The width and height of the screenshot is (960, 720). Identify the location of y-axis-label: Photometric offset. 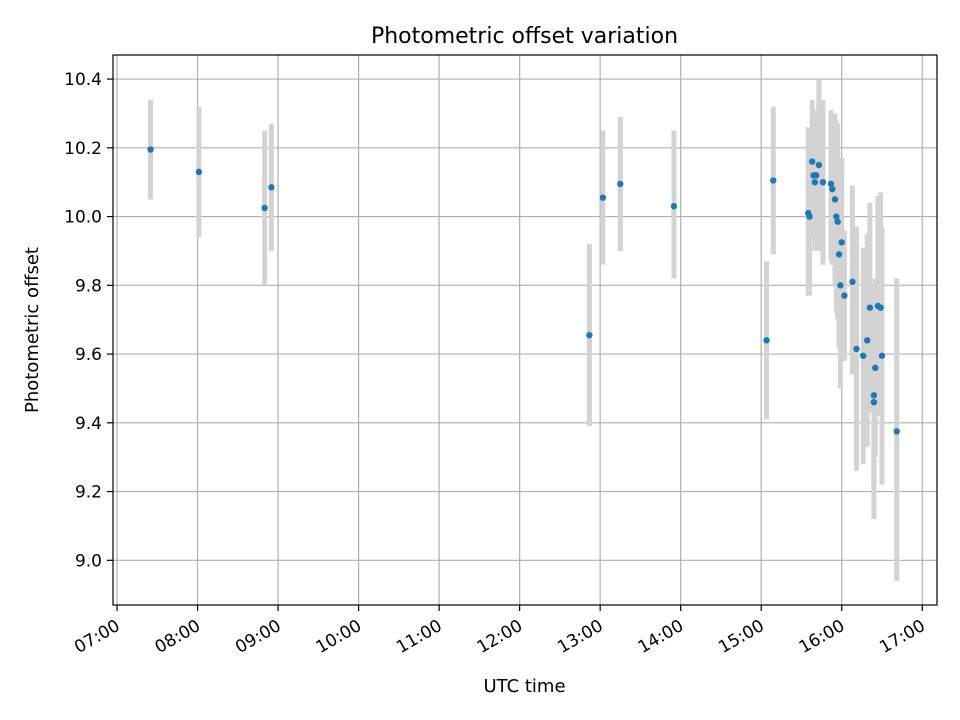
(32, 330).